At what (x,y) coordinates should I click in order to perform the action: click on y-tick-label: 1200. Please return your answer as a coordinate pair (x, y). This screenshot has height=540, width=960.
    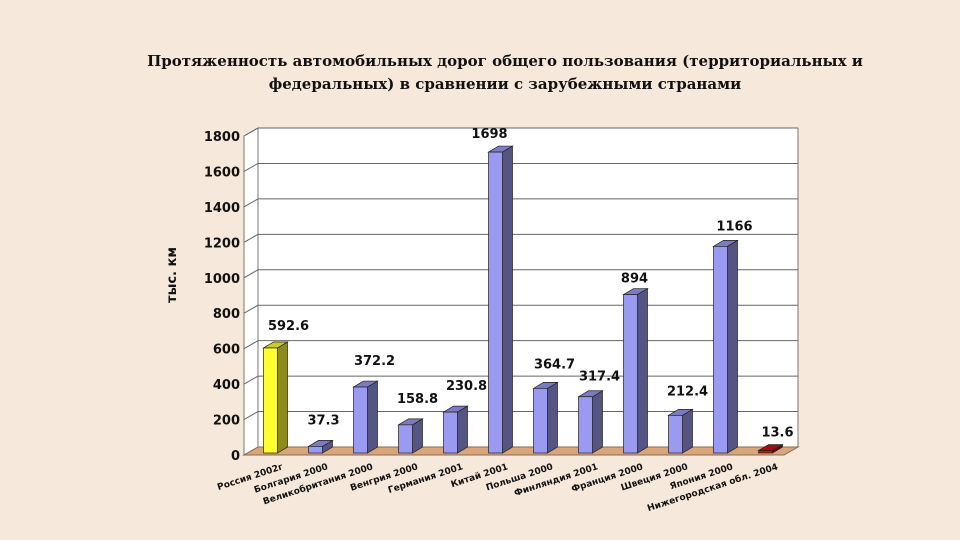
    Looking at the image, I should click on (222, 243).